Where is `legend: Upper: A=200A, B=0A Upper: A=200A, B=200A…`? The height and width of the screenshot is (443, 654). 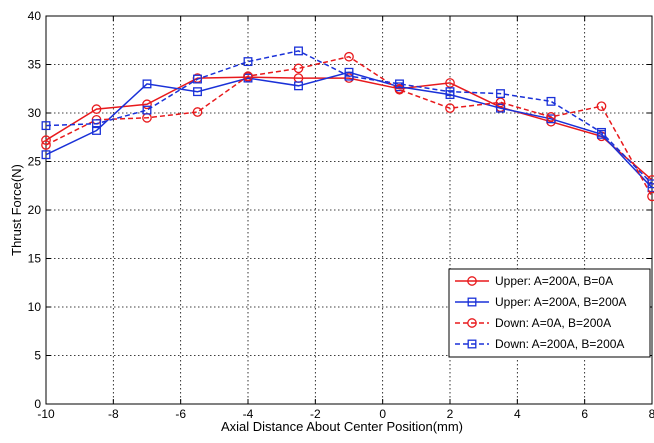
legend: Upper: A=200A, B=0A Upper: A=200A, B=200A… is located at coordinates (549, 313).